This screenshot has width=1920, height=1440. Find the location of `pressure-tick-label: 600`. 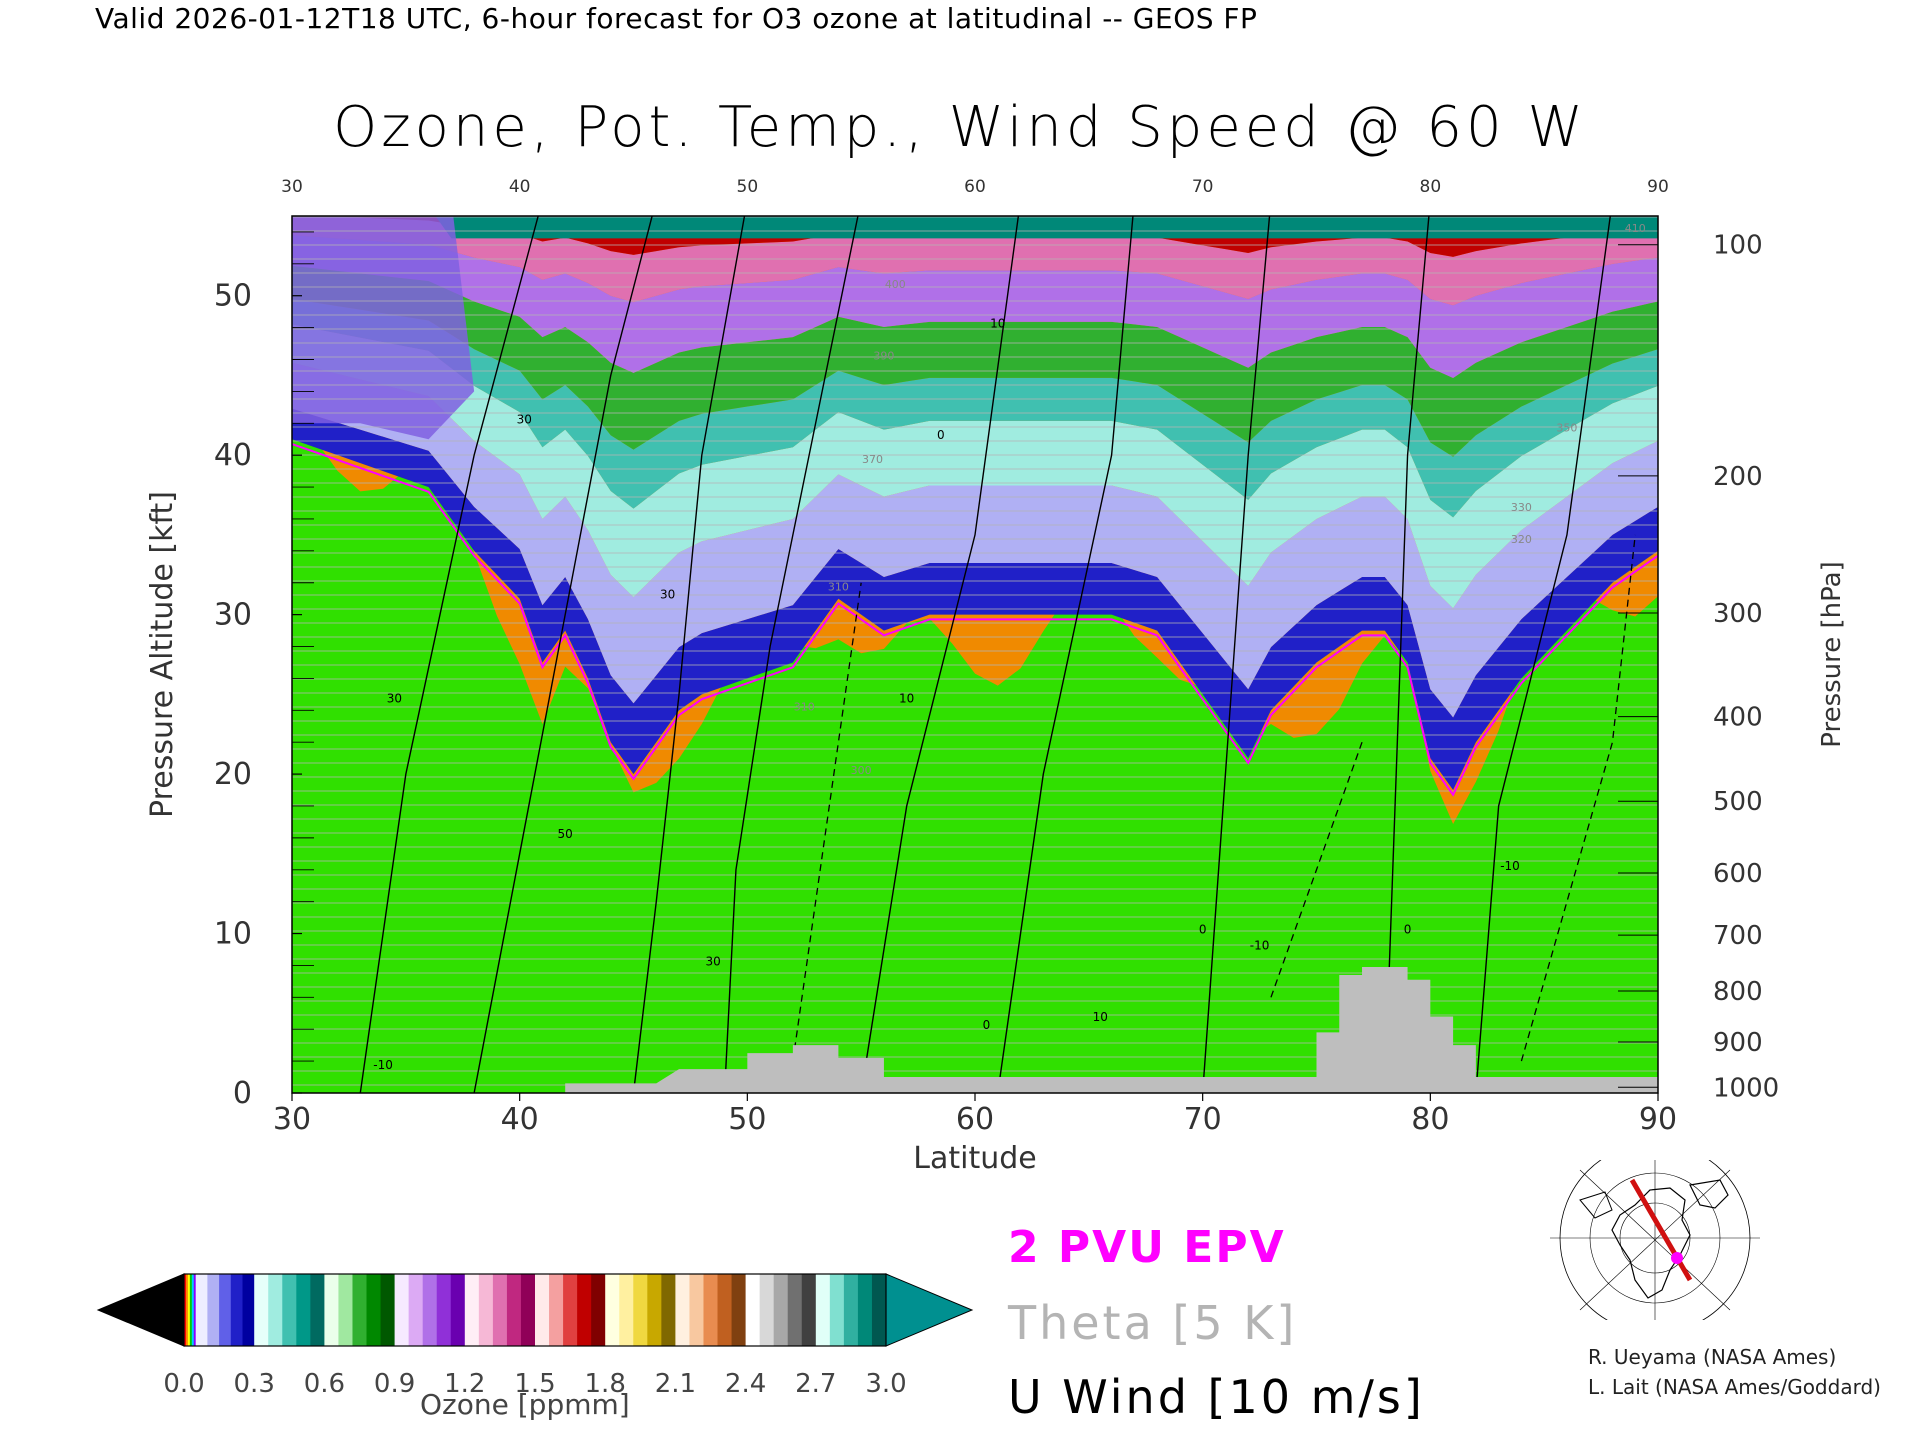

pressure-tick-label: 600 is located at coordinates (1738, 874).